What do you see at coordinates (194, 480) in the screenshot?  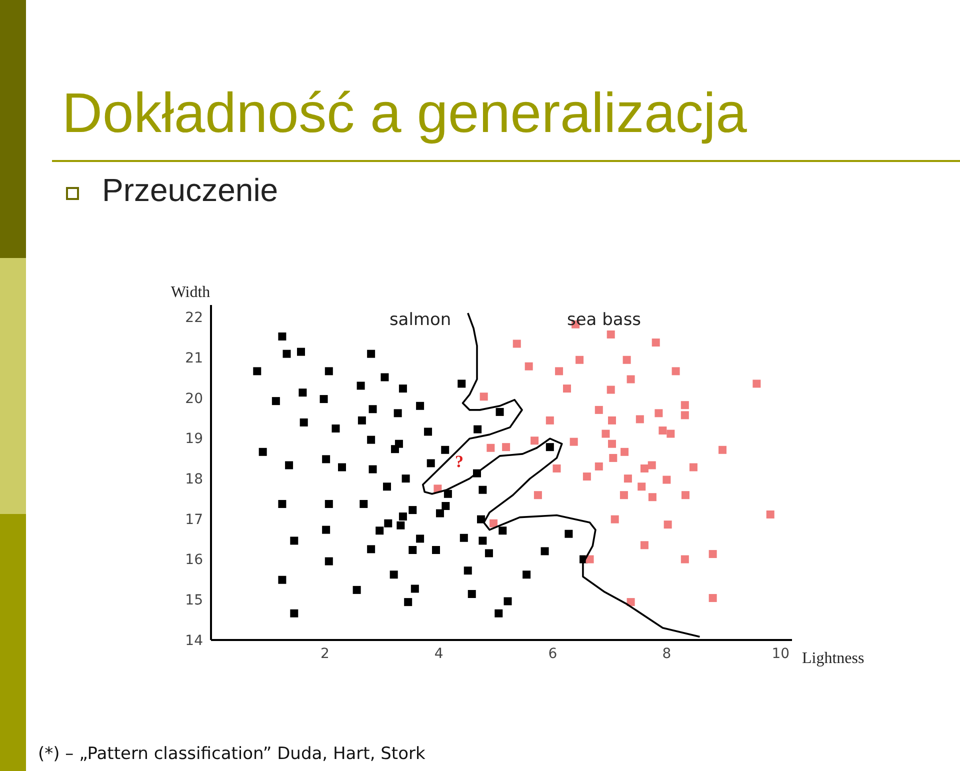 I see `y-tick-label: 18` at bounding box center [194, 480].